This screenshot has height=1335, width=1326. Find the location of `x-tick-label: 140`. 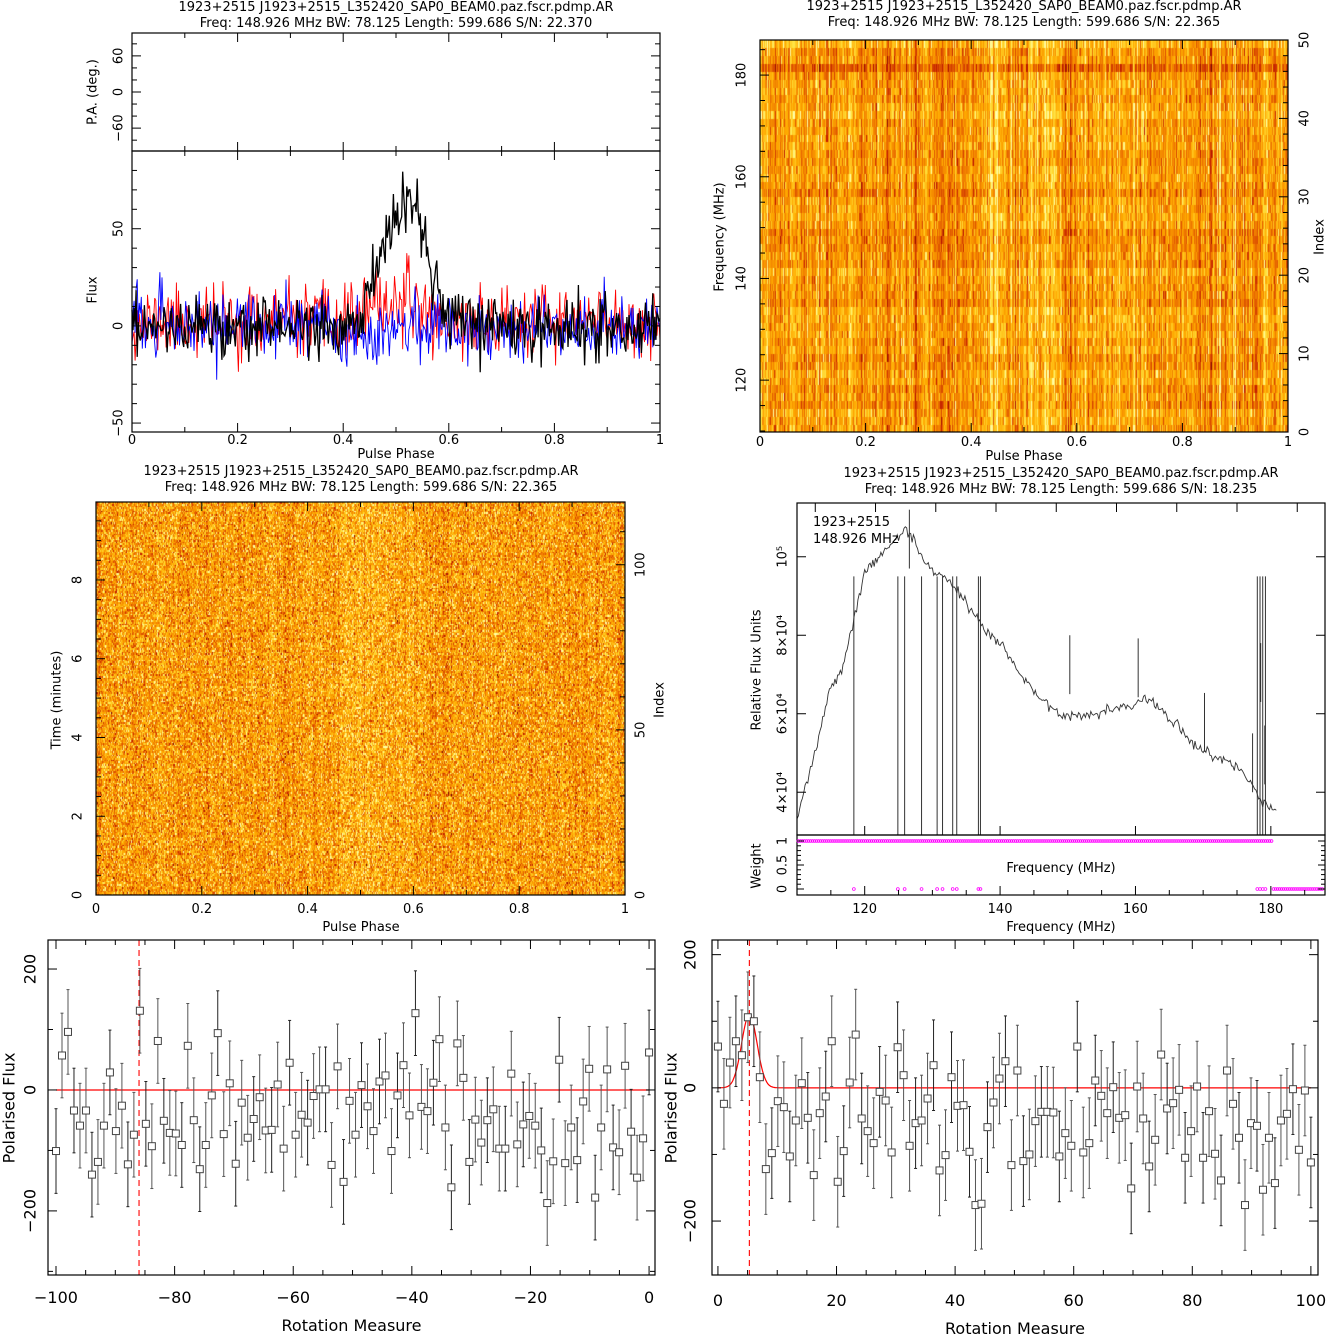

x-tick-label: 140 is located at coordinates (1000, 909).